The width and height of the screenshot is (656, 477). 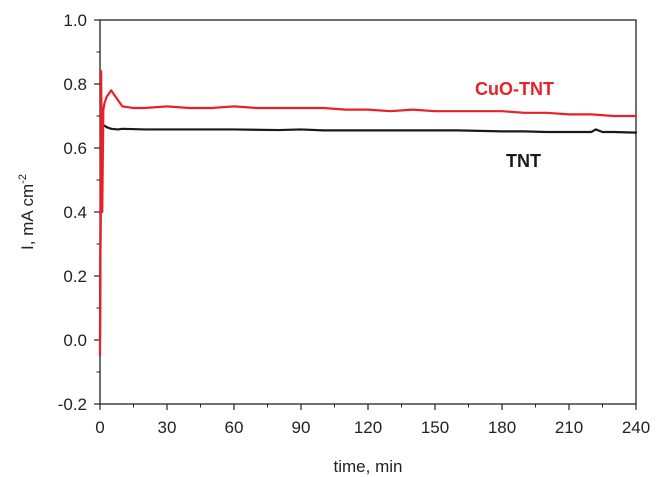 What do you see at coordinates (523, 161) in the screenshot?
I see `series-label-tnt: TNT` at bounding box center [523, 161].